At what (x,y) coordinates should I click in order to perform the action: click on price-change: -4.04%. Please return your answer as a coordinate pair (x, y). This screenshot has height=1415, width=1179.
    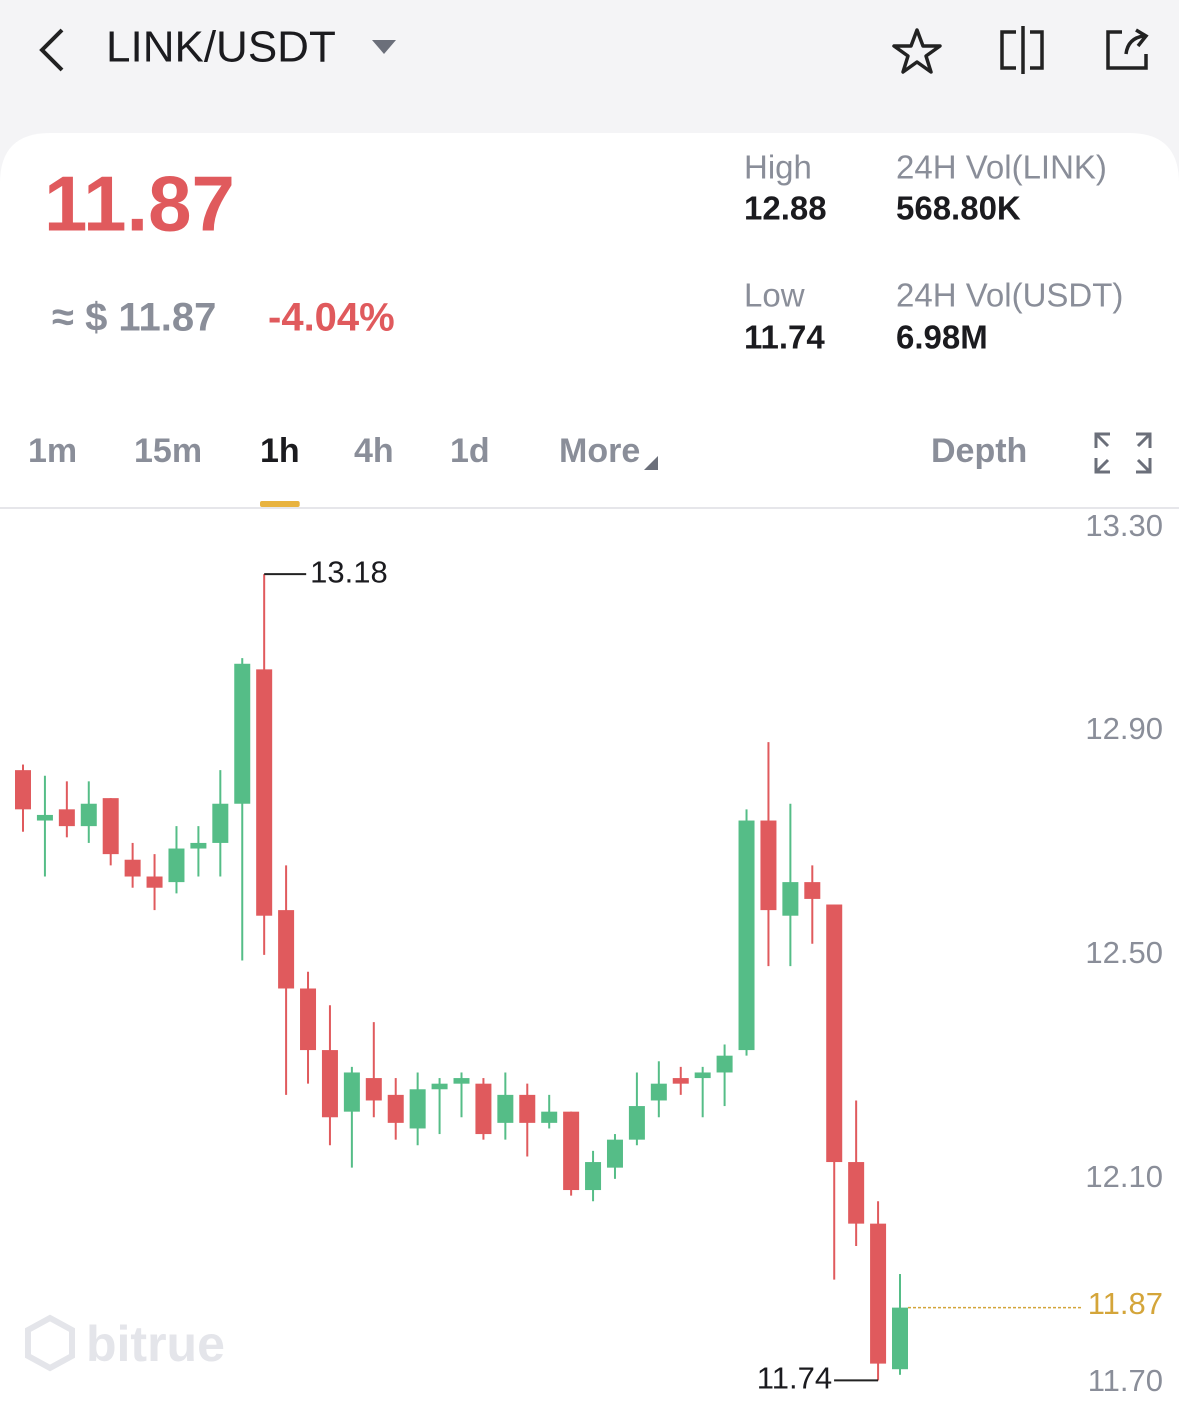
    Looking at the image, I should click on (331, 318).